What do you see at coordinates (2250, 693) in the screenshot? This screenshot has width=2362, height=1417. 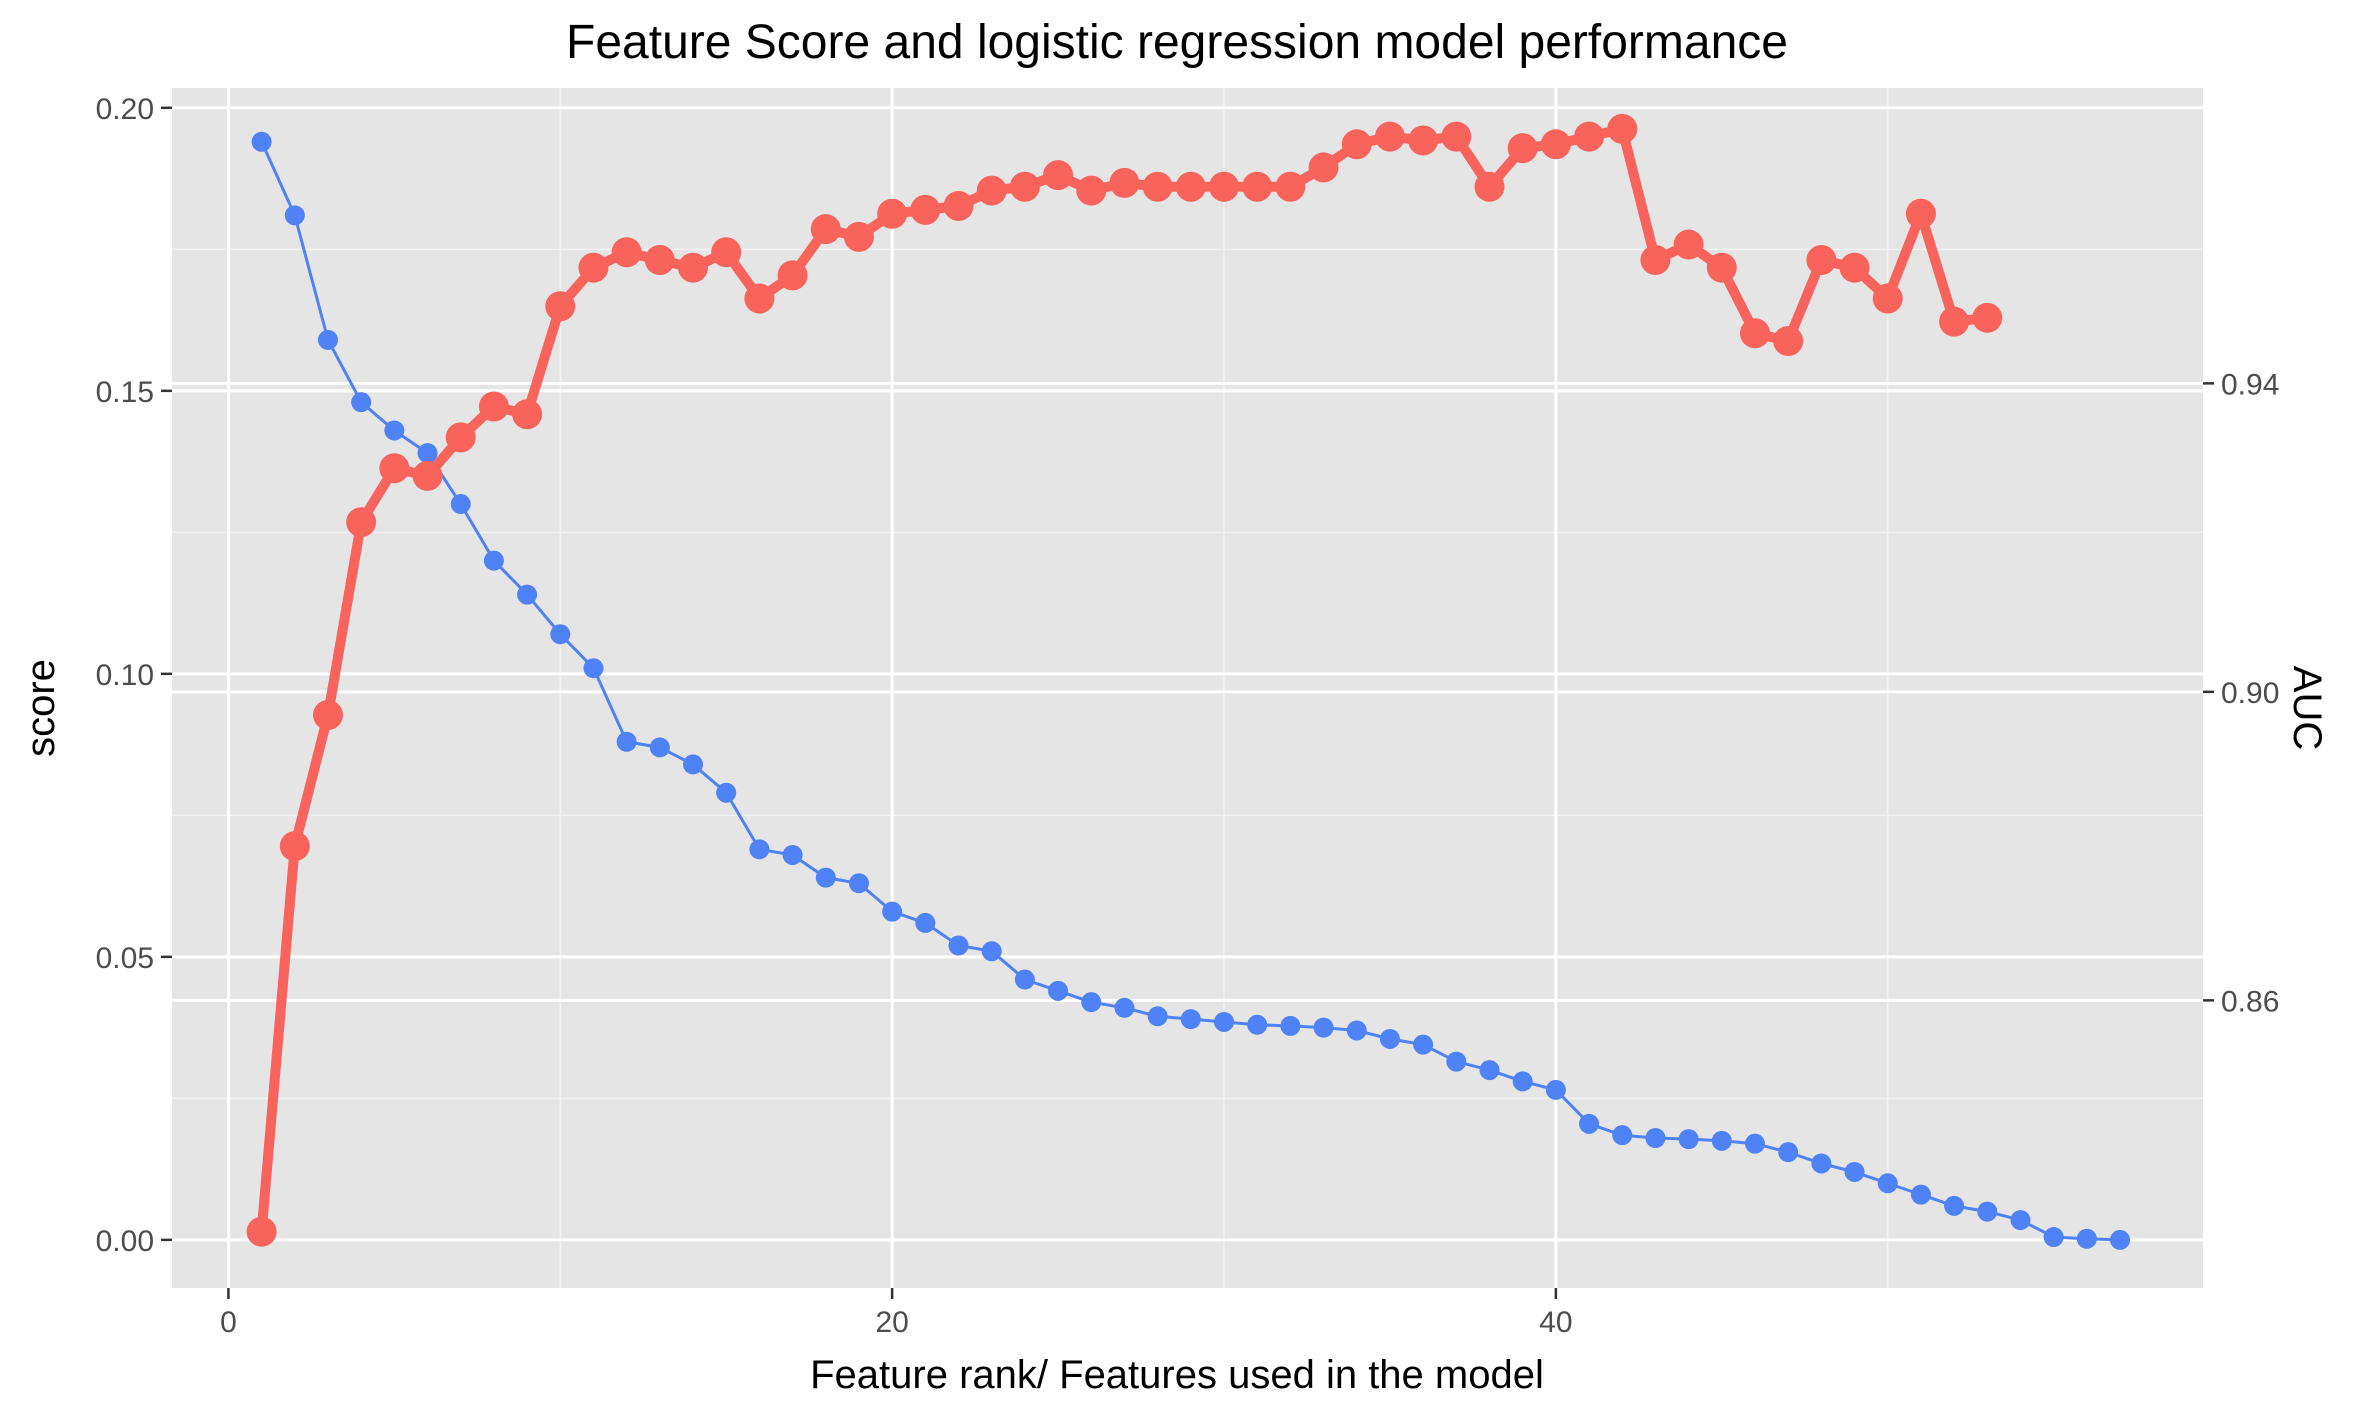 I see `y2-tick-label: 0.90` at bounding box center [2250, 693].